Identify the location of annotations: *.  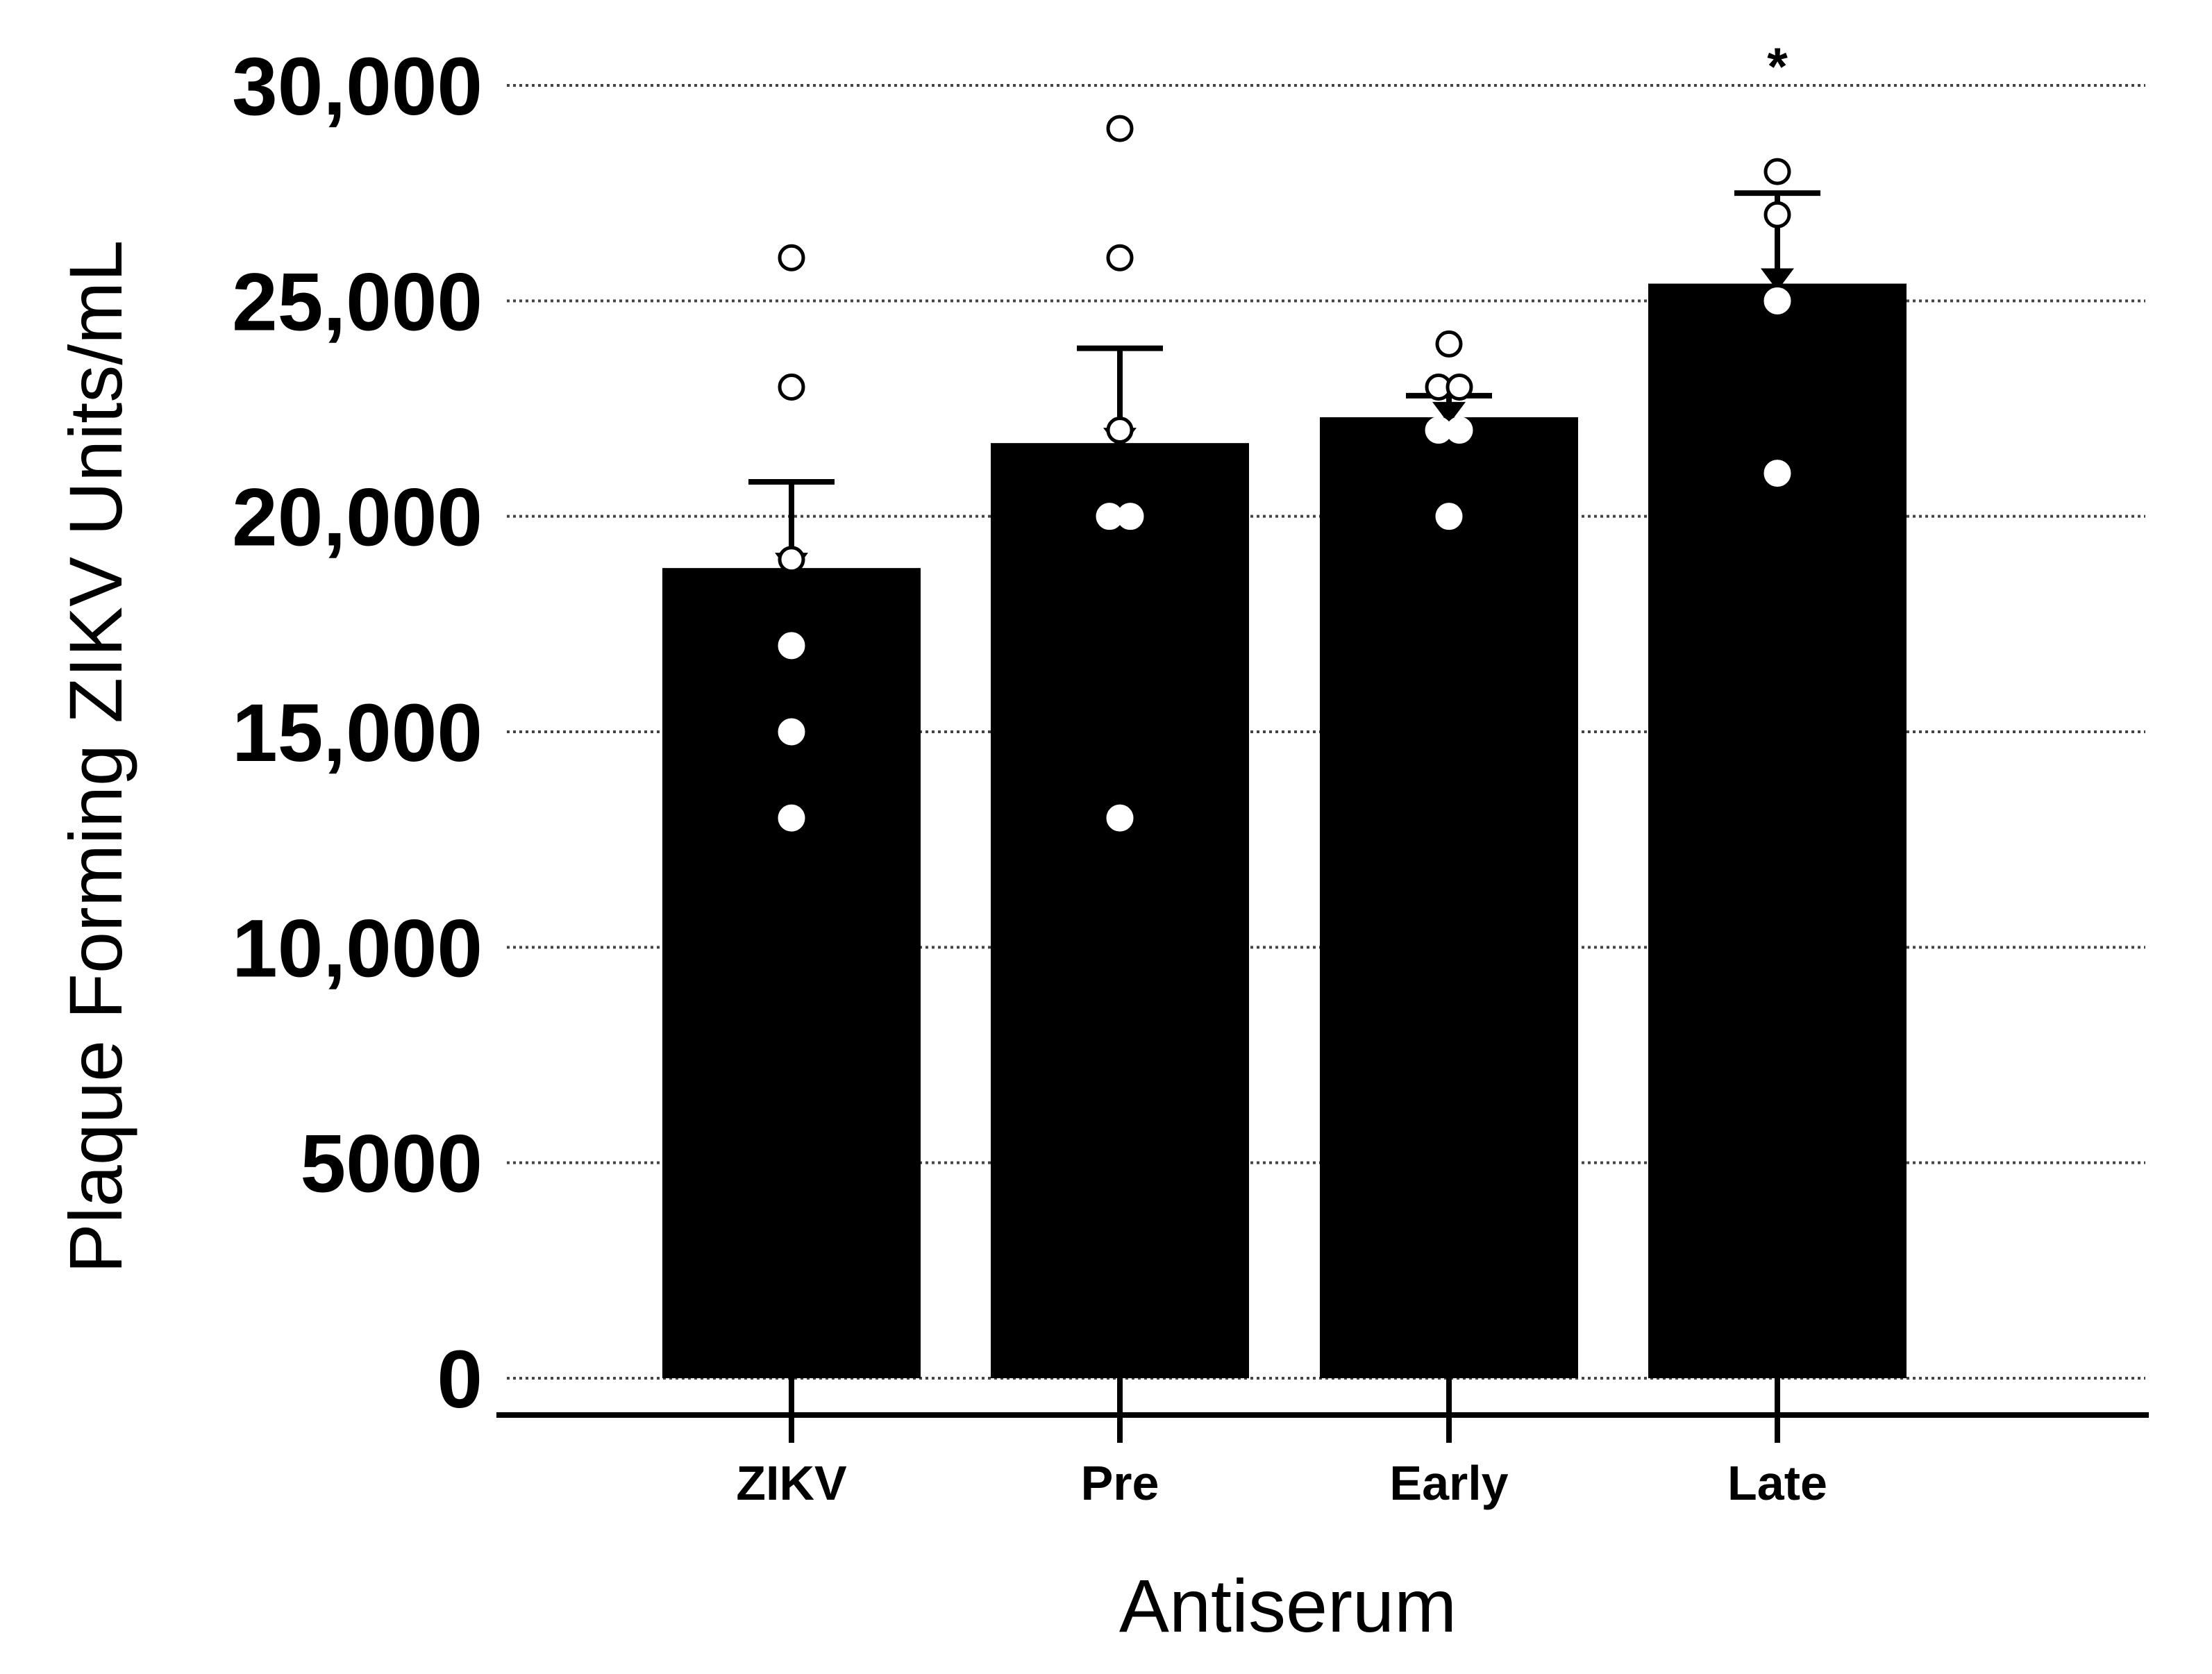
(1778, 67).